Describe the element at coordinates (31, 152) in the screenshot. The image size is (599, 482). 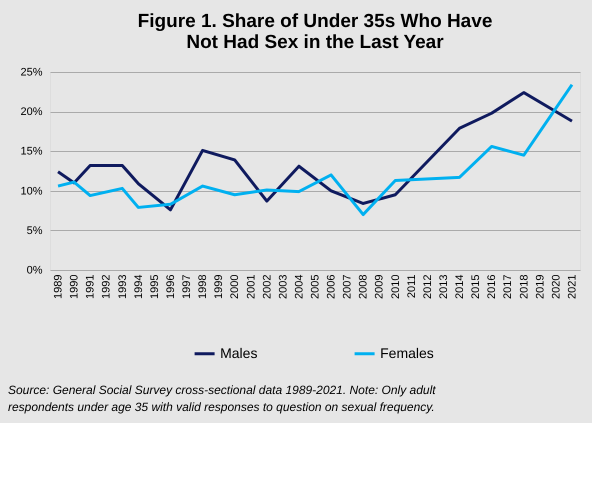
I see `y-tick-label: 15%` at that location.